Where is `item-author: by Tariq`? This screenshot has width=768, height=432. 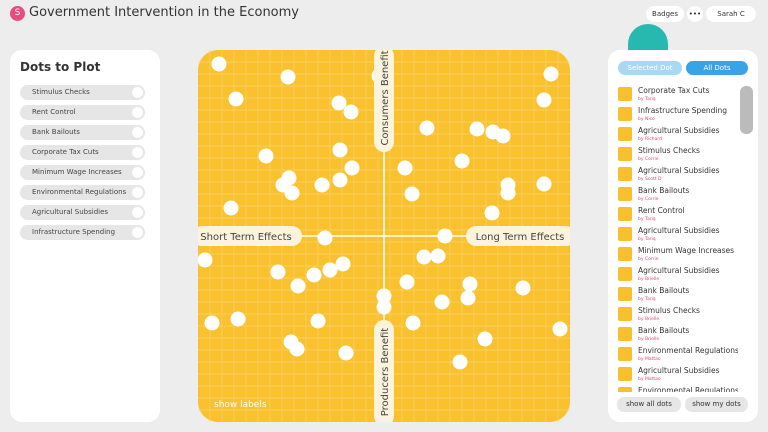
item-author: by Tariq is located at coordinates (647, 99).